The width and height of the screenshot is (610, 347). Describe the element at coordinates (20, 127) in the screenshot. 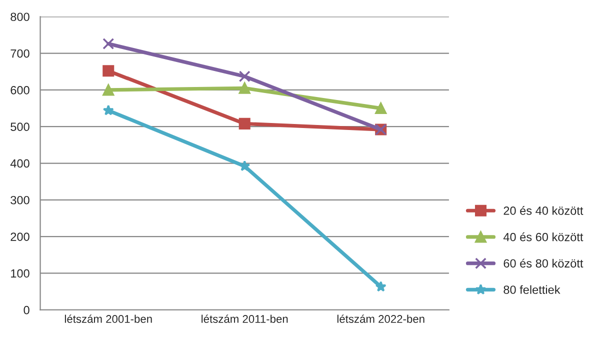

I see `y-tick-label: 500` at that location.